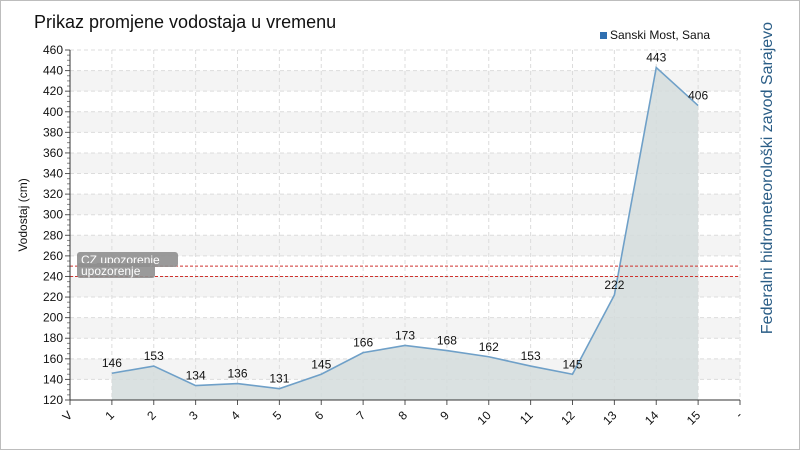 The height and width of the screenshot is (450, 800). Describe the element at coordinates (279, 379) in the screenshot. I see `data-label: 131` at that location.